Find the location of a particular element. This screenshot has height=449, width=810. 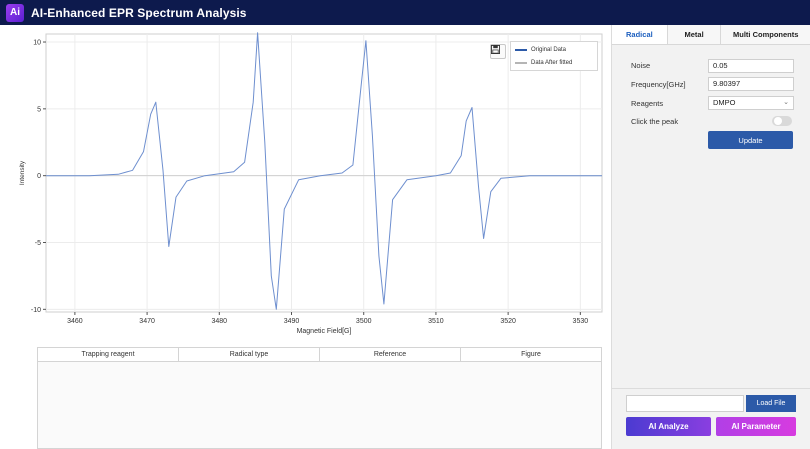

y-tick-label: 5 is located at coordinates (39, 109).